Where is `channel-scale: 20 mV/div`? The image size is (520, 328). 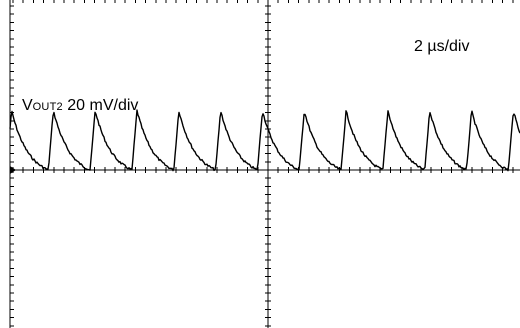 channel-scale: 20 mV/div is located at coordinates (103, 105).